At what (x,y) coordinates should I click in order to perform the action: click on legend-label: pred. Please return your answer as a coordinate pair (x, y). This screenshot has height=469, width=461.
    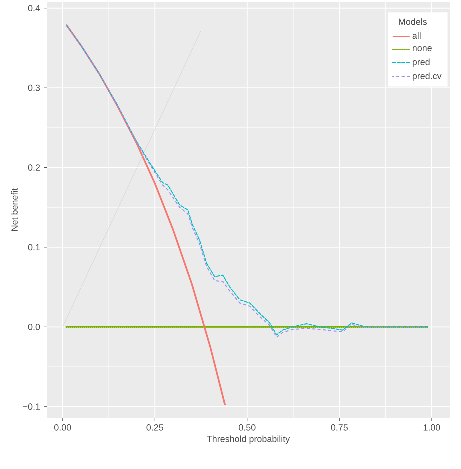
    Looking at the image, I should click on (421, 63).